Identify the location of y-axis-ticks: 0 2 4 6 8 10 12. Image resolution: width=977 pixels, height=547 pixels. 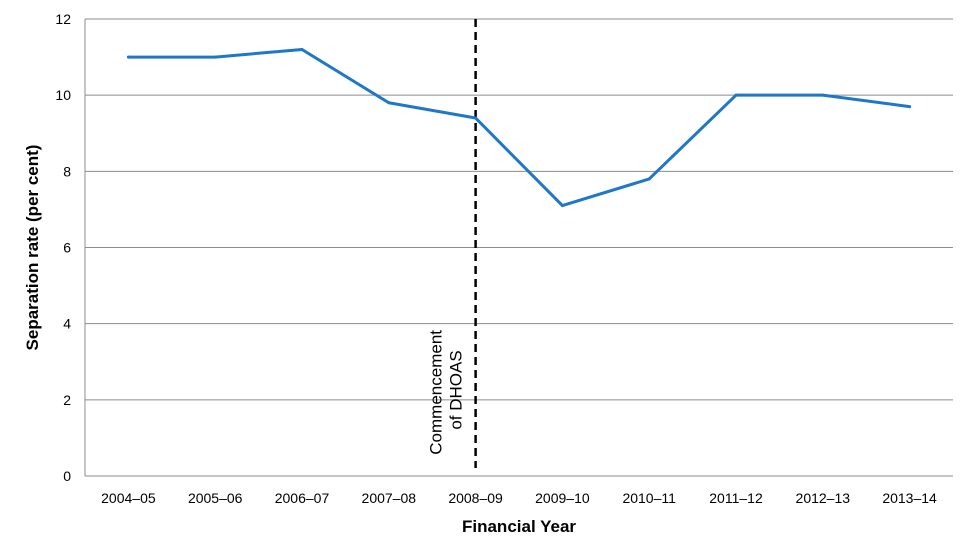
(63, 247).